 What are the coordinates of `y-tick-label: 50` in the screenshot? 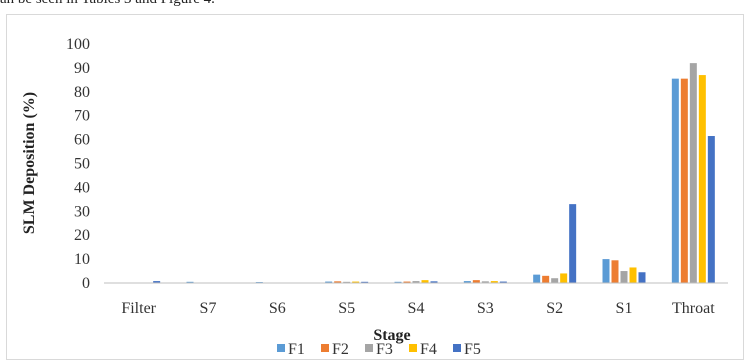 It's located at (82, 164).